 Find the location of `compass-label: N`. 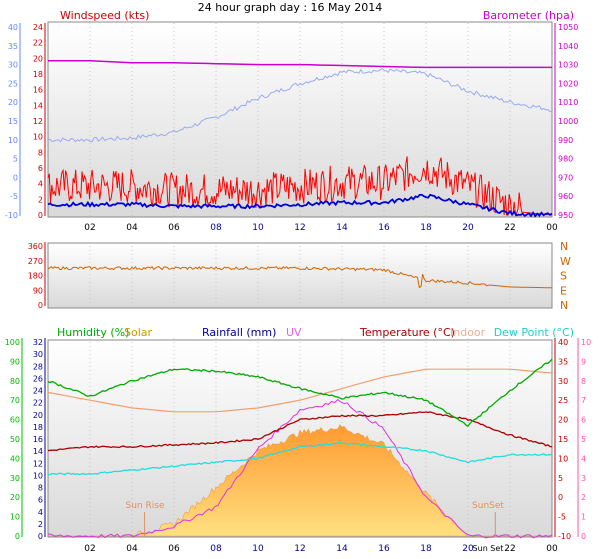

compass-label: N is located at coordinates (564, 305).